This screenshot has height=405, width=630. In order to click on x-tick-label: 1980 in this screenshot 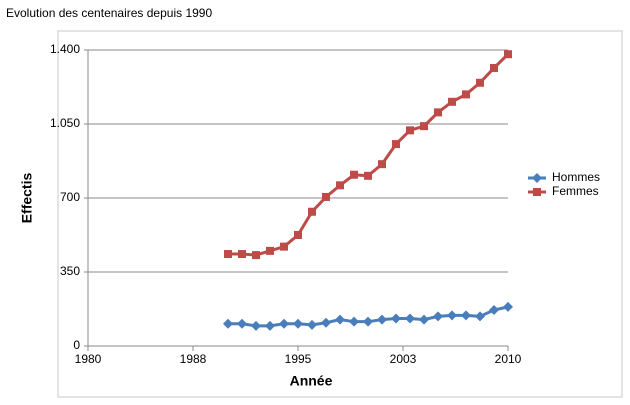, I will do `click(88, 359)`.